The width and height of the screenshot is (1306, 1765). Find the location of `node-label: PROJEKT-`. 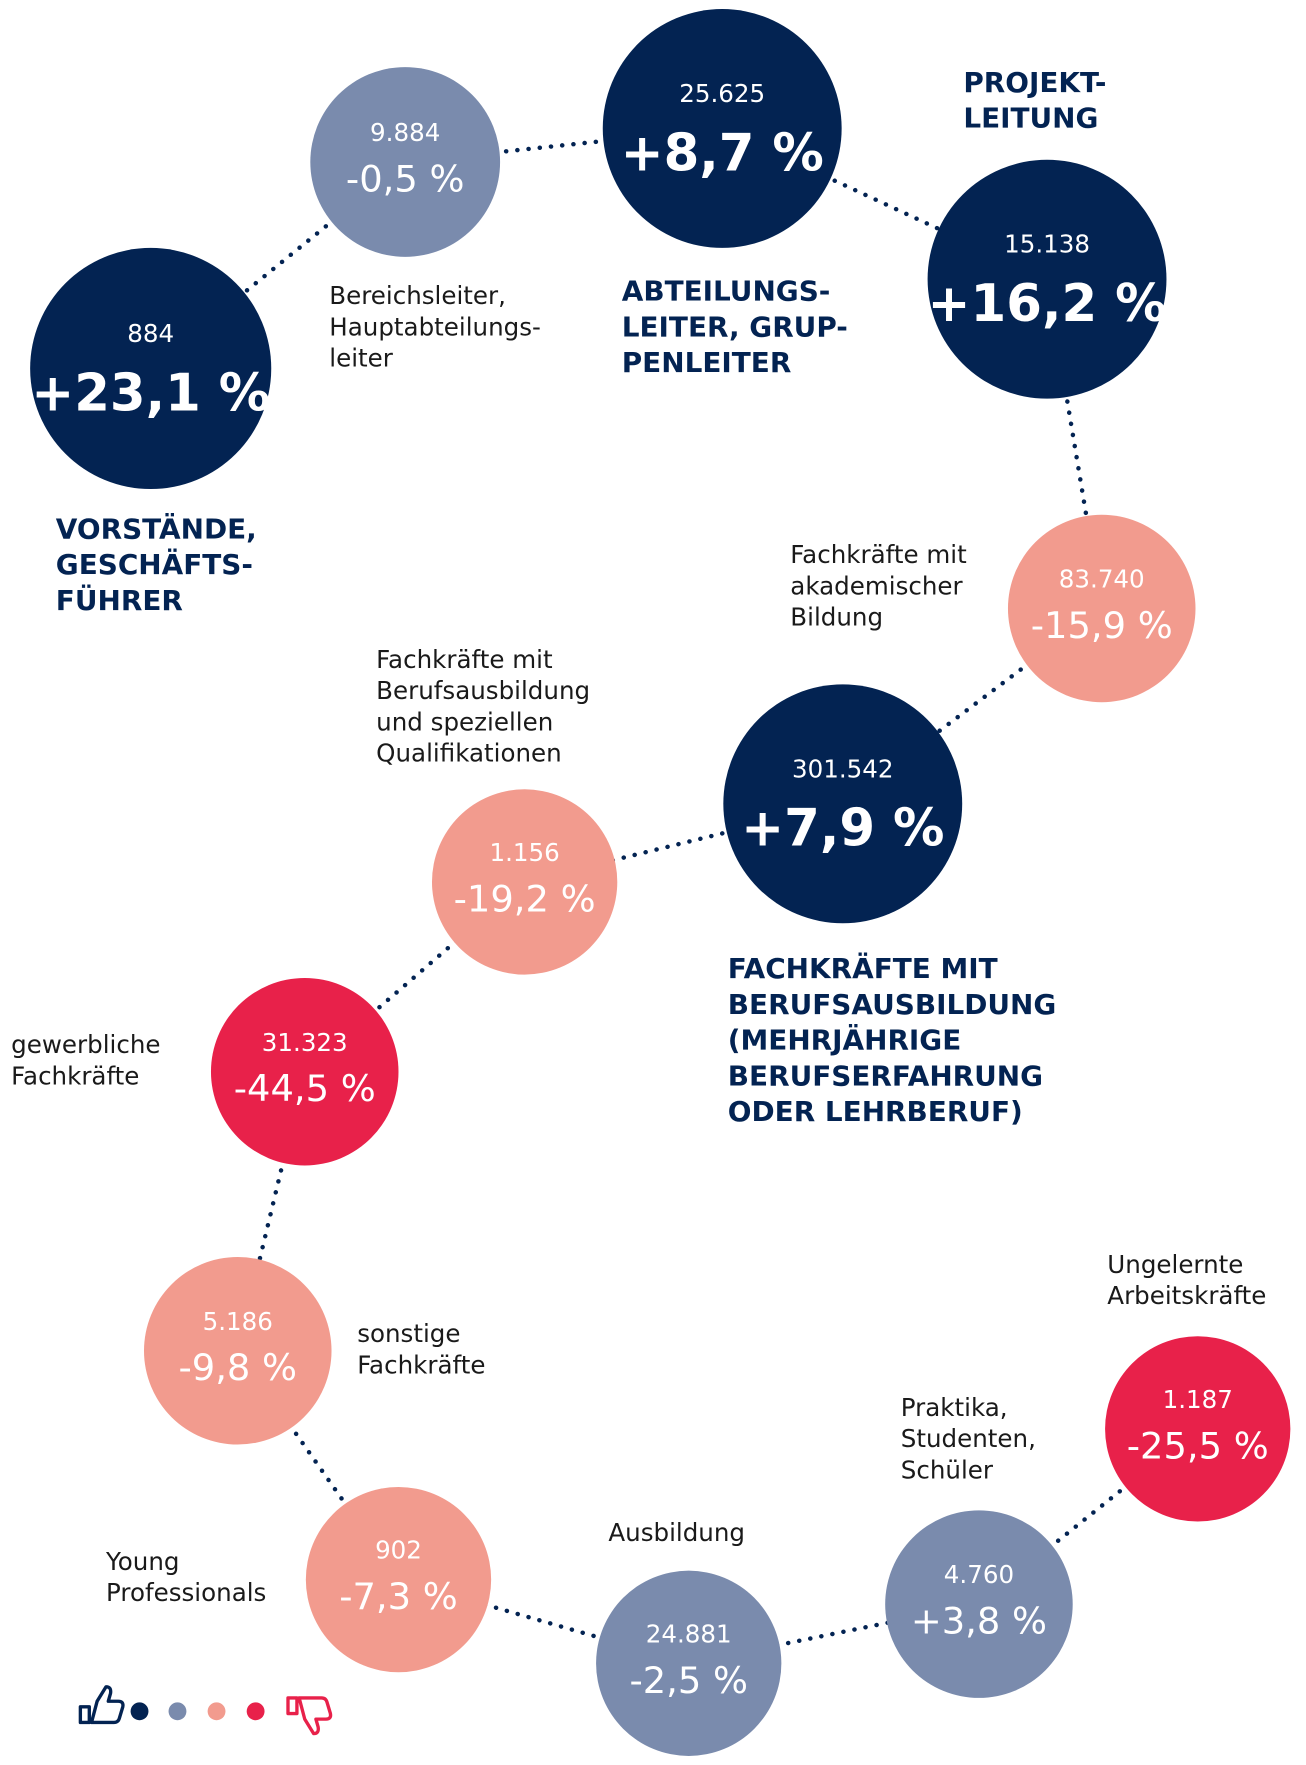

node-label: PROJEKT- is located at coordinates (1034, 82).